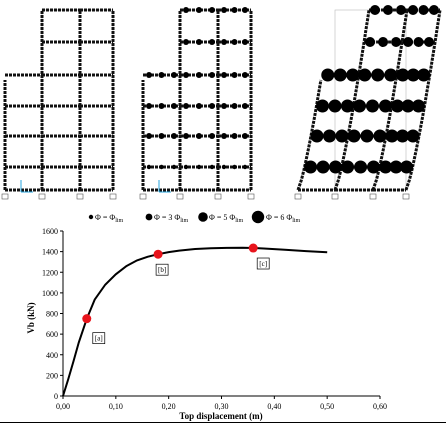 The width and height of the screenshot is (446, 425). What do you see at coordinates (222, 406) in the screenshot?
I see `x-tick-label: 0,30` at bounding box center [222, 406].